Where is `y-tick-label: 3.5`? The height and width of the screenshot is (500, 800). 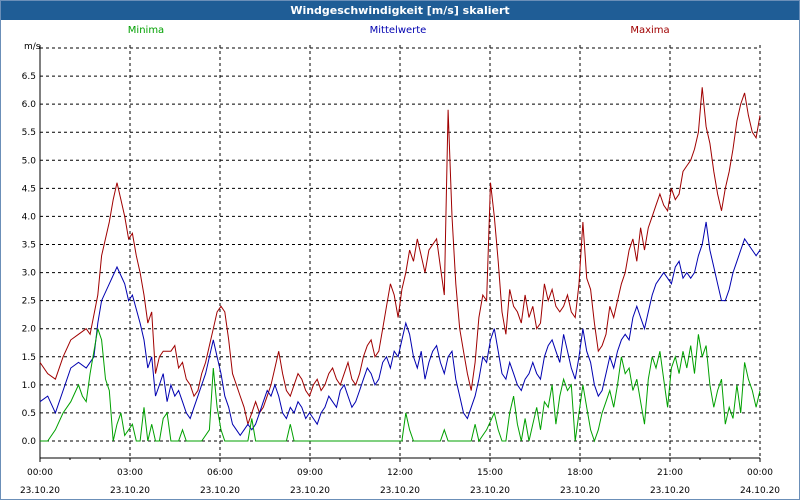 y-tick-label: 3.5 is located at coordinates (29, 246).